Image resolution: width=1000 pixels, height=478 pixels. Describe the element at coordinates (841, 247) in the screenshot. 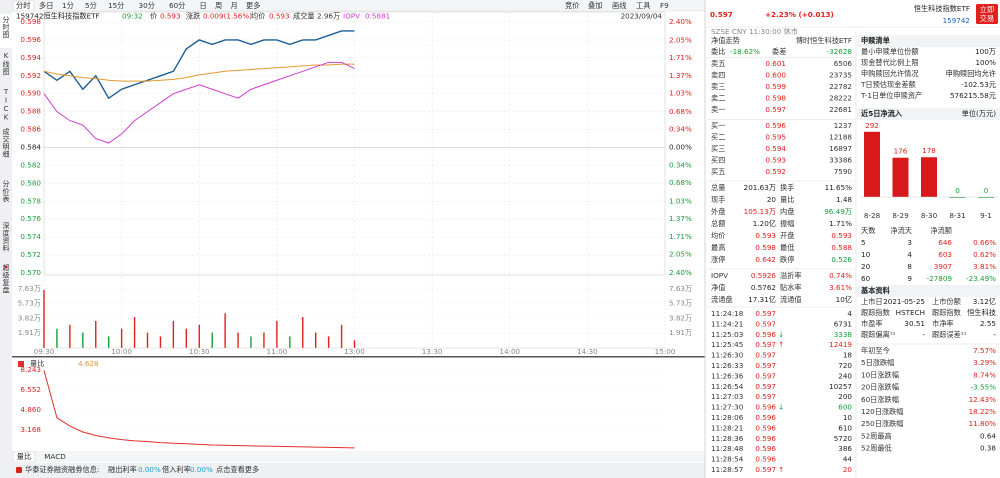

I see `row-value: 0.588` at that location.